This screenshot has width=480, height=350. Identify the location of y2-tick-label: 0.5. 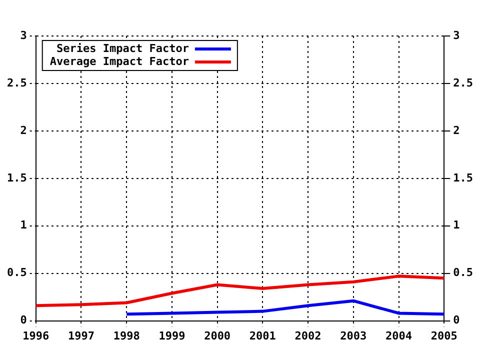
(463, 273).